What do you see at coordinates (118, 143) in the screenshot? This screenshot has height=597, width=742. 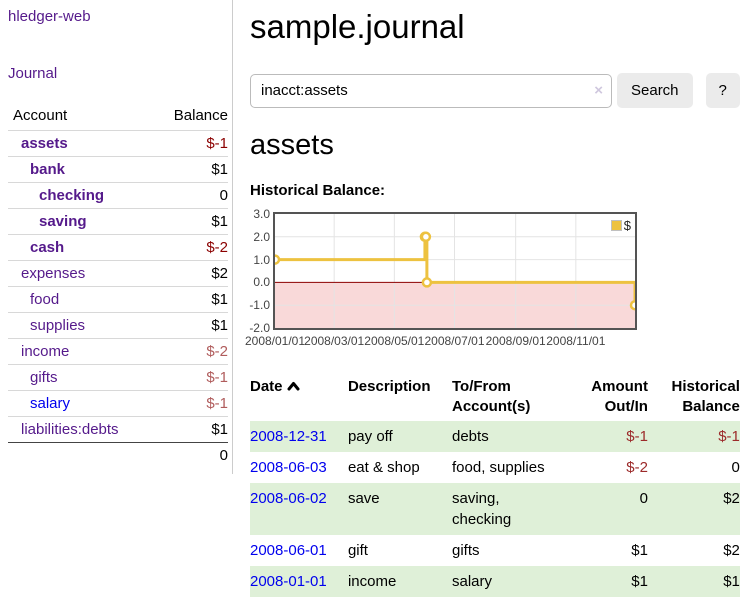 I see `account-row: assets $-1` at bounding box center [118, 143].